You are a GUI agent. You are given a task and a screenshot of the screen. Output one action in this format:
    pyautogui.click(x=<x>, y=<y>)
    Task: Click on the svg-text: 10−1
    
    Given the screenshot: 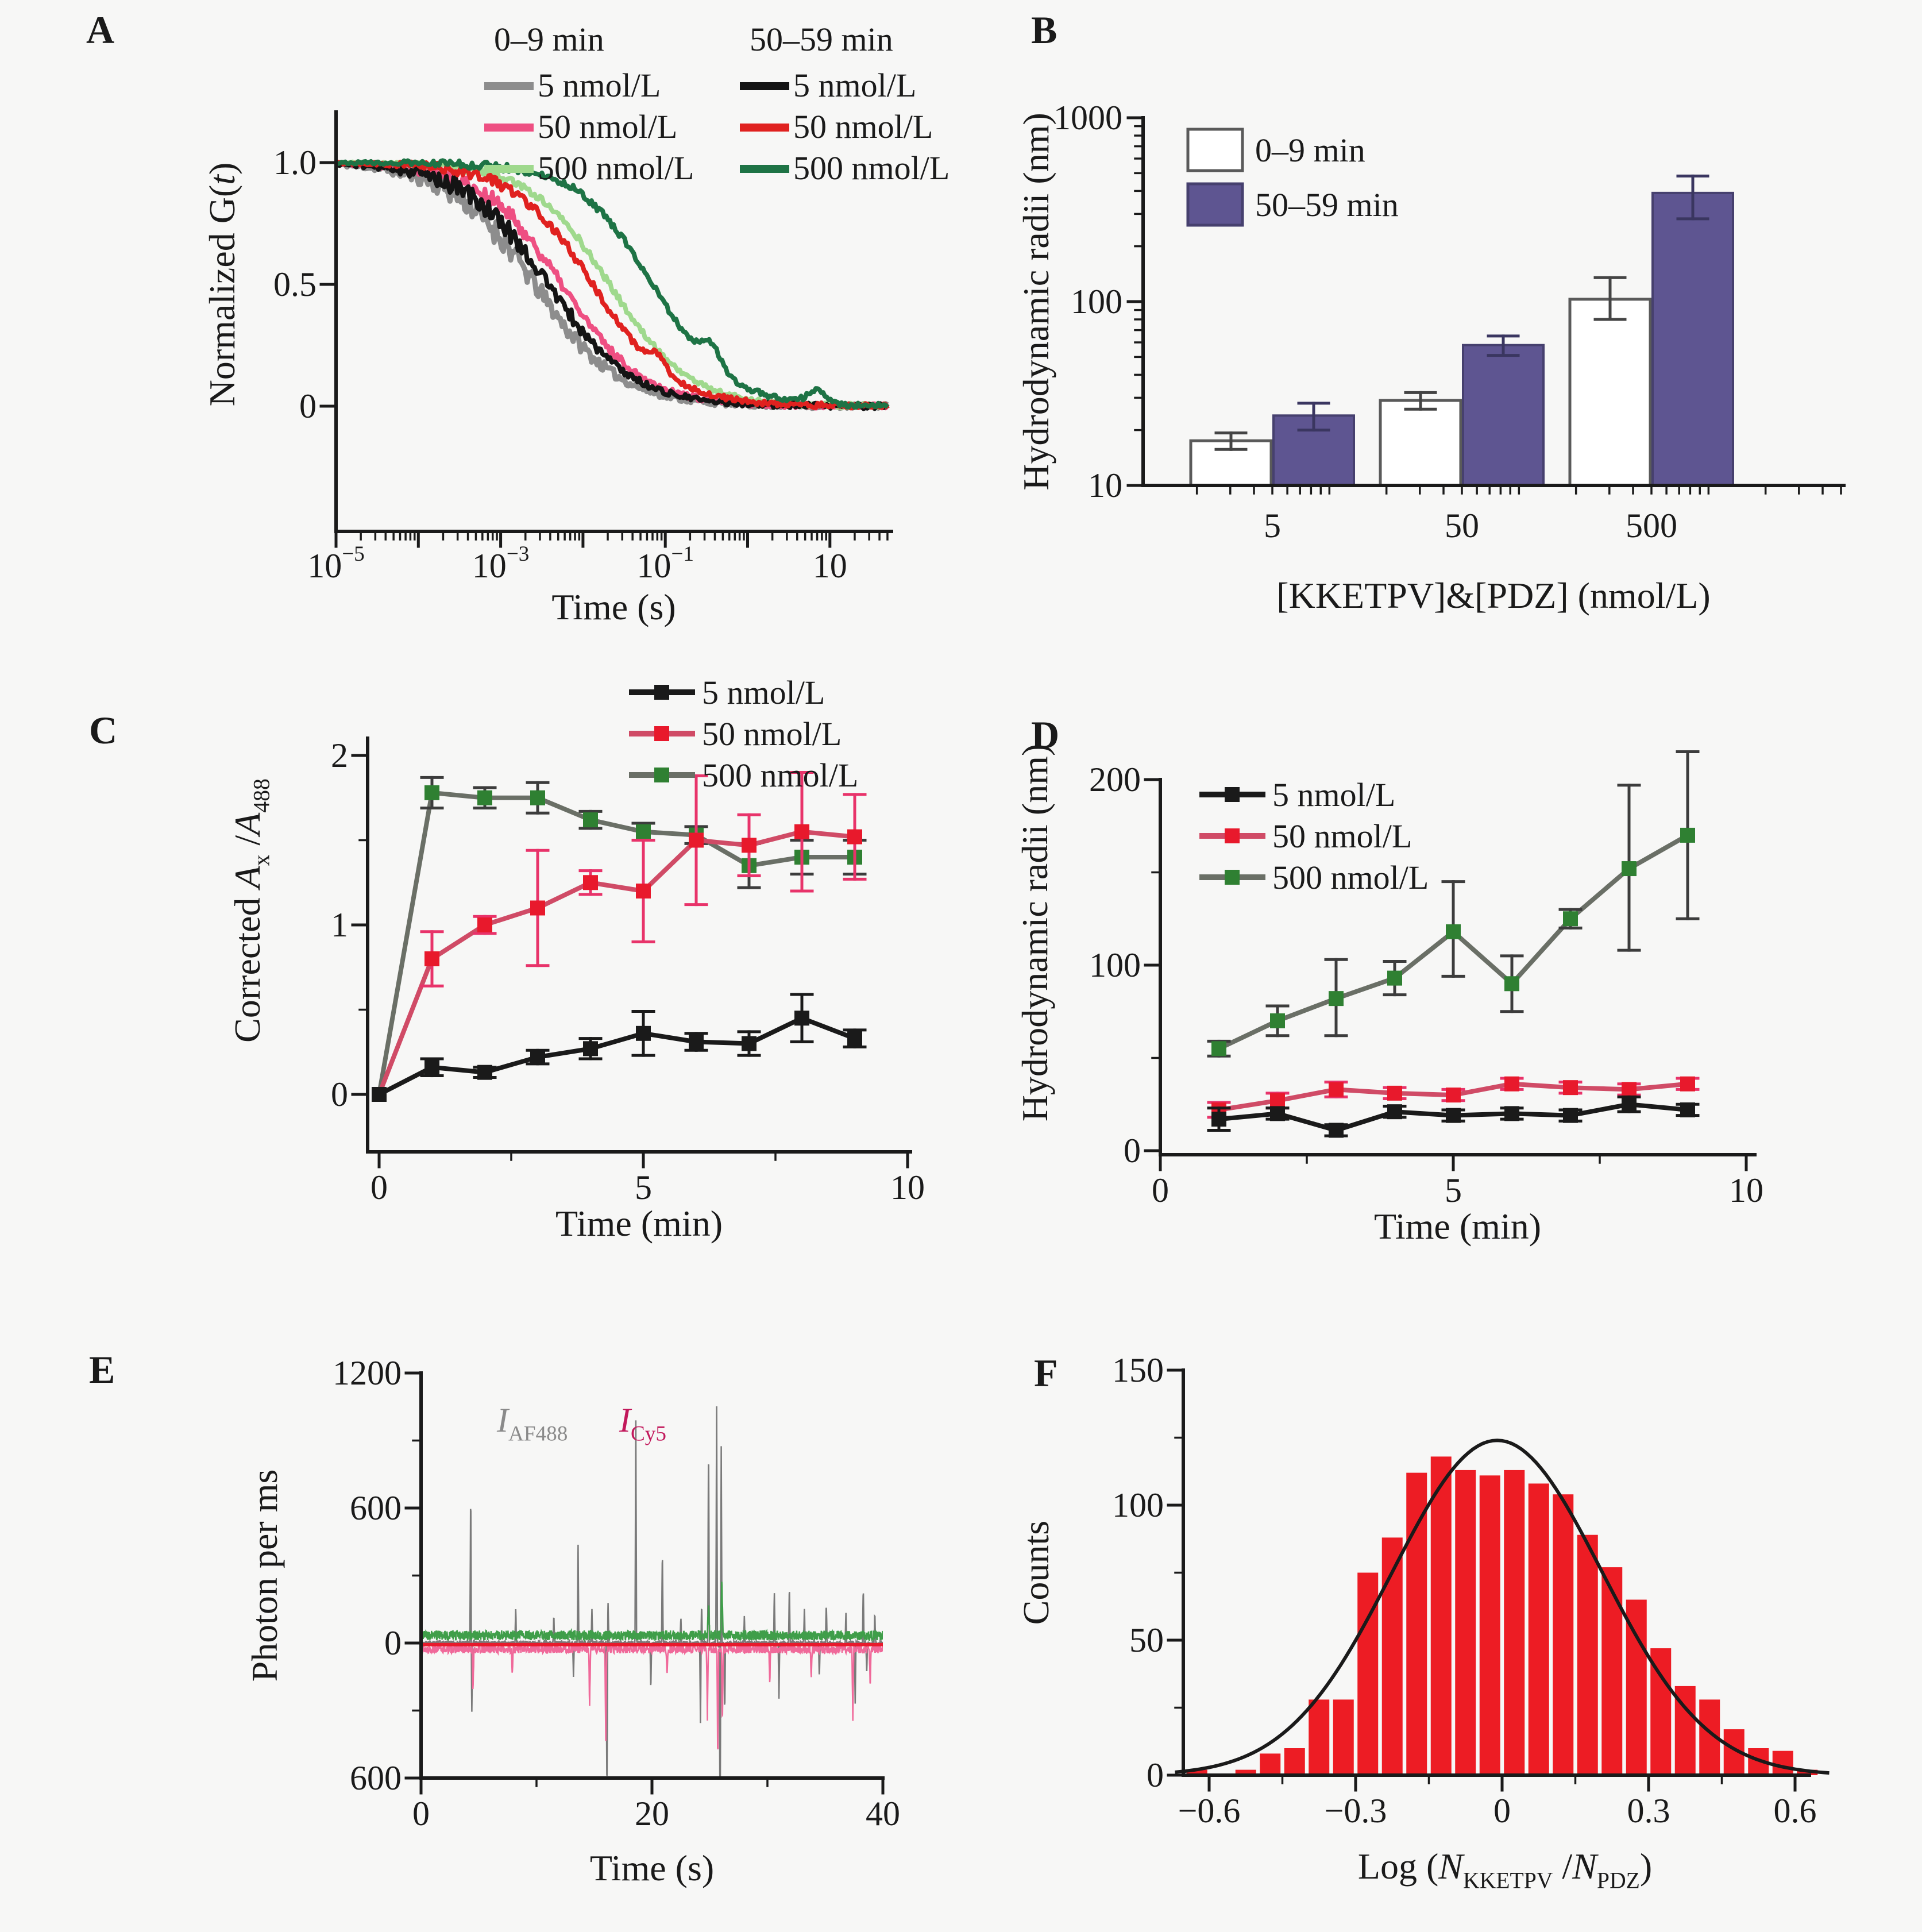 What is the action you would take?
    pyautogui.click(x=665, y=563)
    